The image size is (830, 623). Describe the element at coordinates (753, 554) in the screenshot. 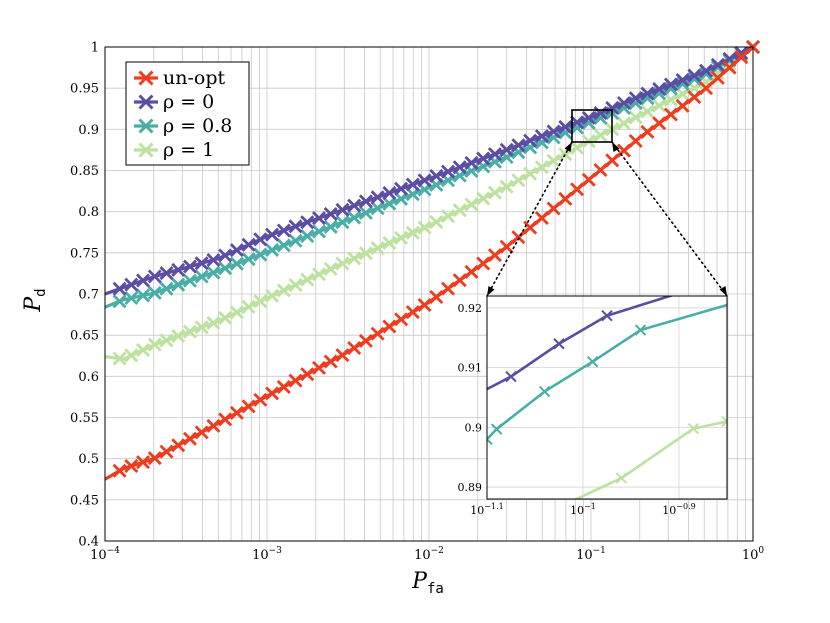

I see `x-tick-label: 10⁰` at that location.